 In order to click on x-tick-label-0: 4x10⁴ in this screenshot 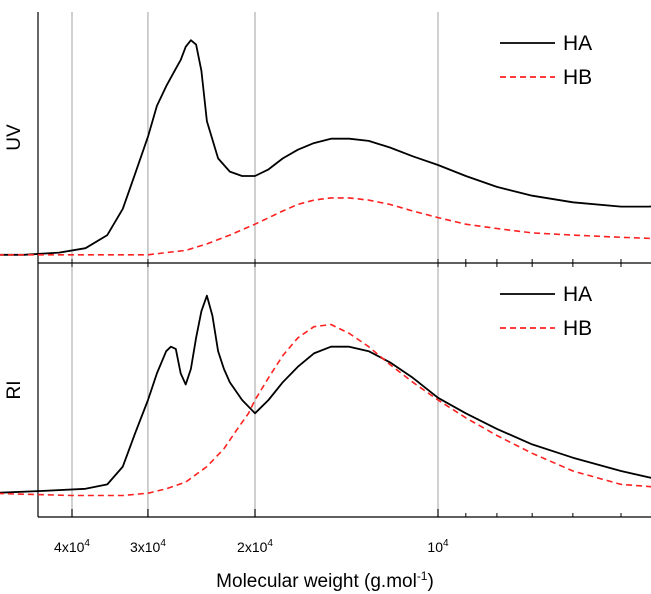, I will do `click(72, 546)`.